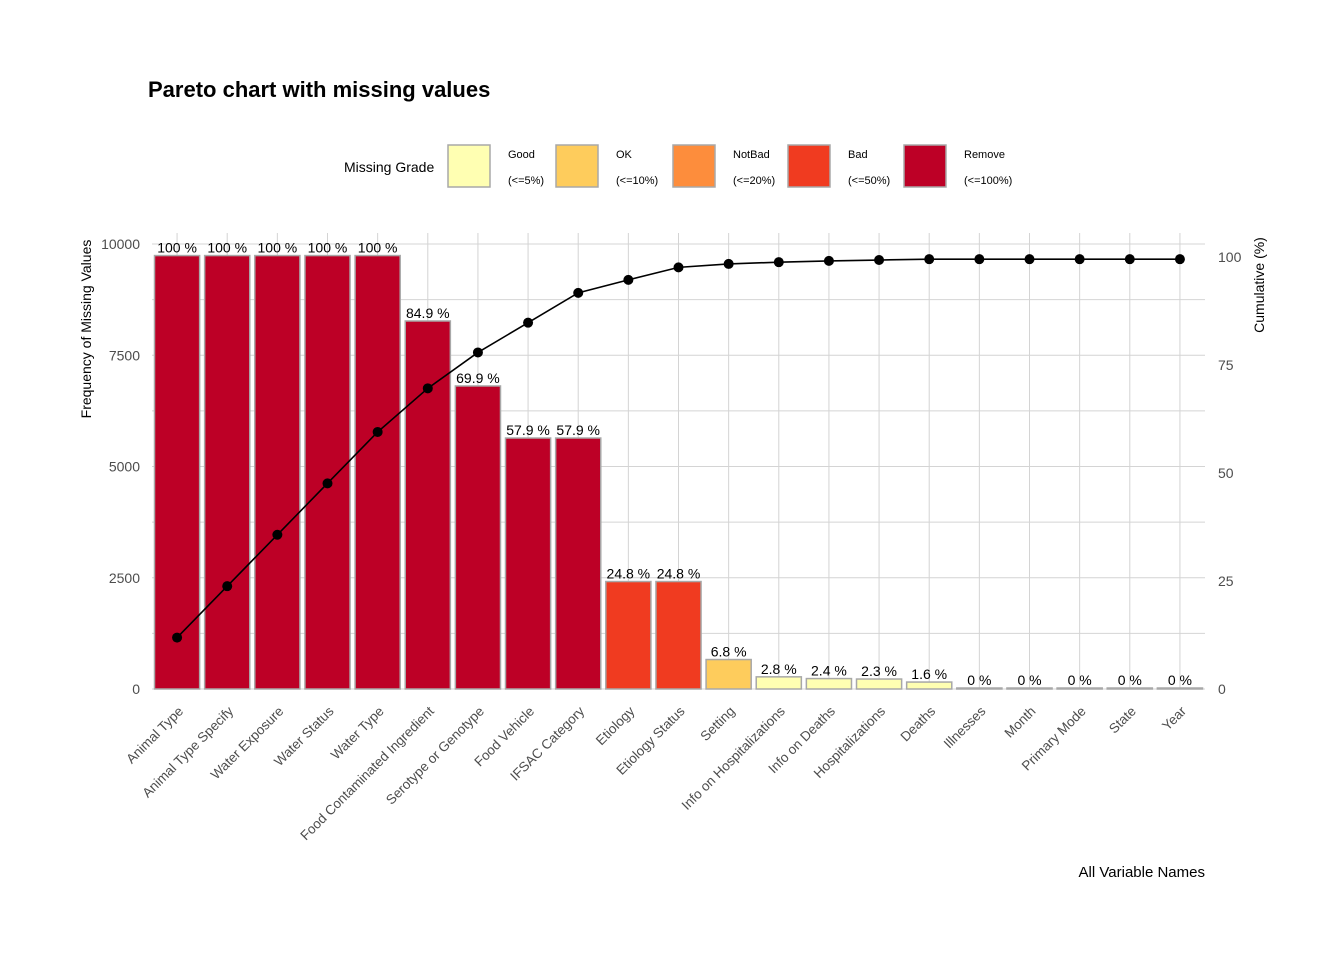  I want to click on x-tick-label: Etiology, so click(615, 725).